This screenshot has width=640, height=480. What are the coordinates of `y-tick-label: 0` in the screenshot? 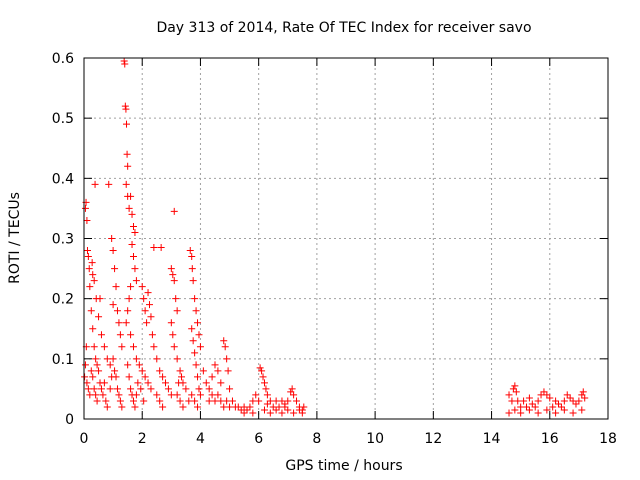 It's located at (69, 420).